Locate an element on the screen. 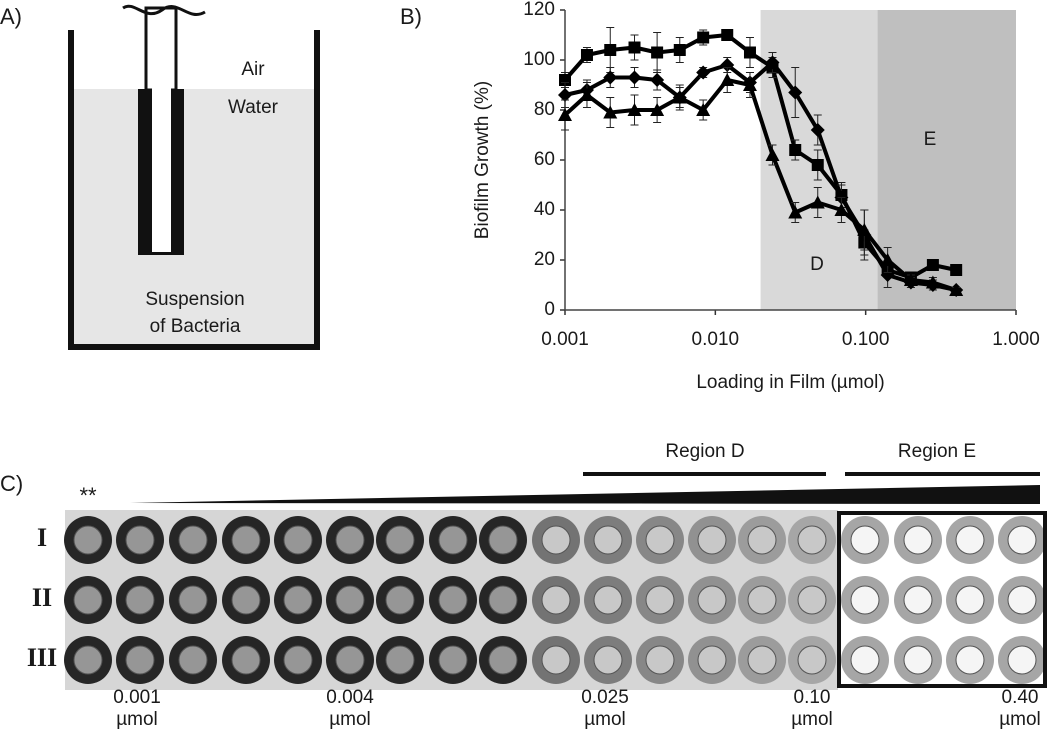 The width and height of the screenshot is (1050, 740). row-label: III is located at coordinates (42, 657).